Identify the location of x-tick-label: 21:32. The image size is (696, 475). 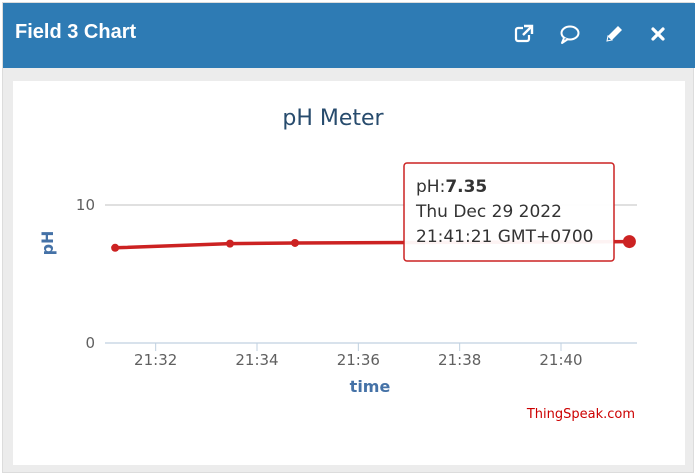
(155, 360).